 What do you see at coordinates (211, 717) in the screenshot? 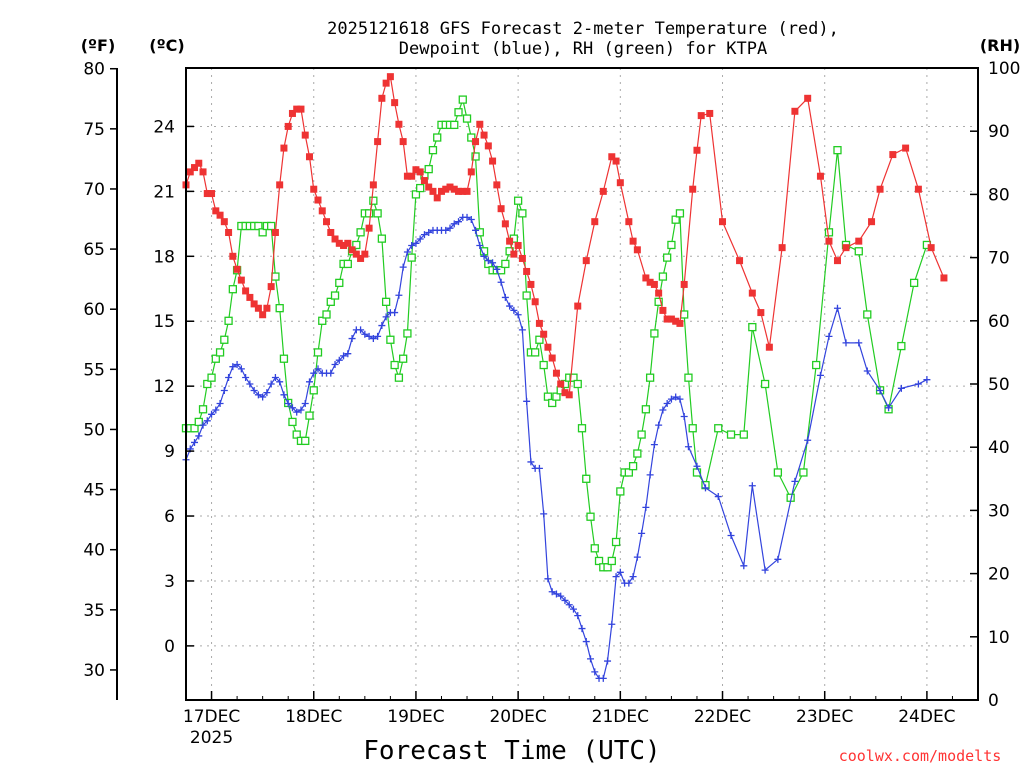
I see `x-tick-label: 17DEC` at bounding box center [211, 717].